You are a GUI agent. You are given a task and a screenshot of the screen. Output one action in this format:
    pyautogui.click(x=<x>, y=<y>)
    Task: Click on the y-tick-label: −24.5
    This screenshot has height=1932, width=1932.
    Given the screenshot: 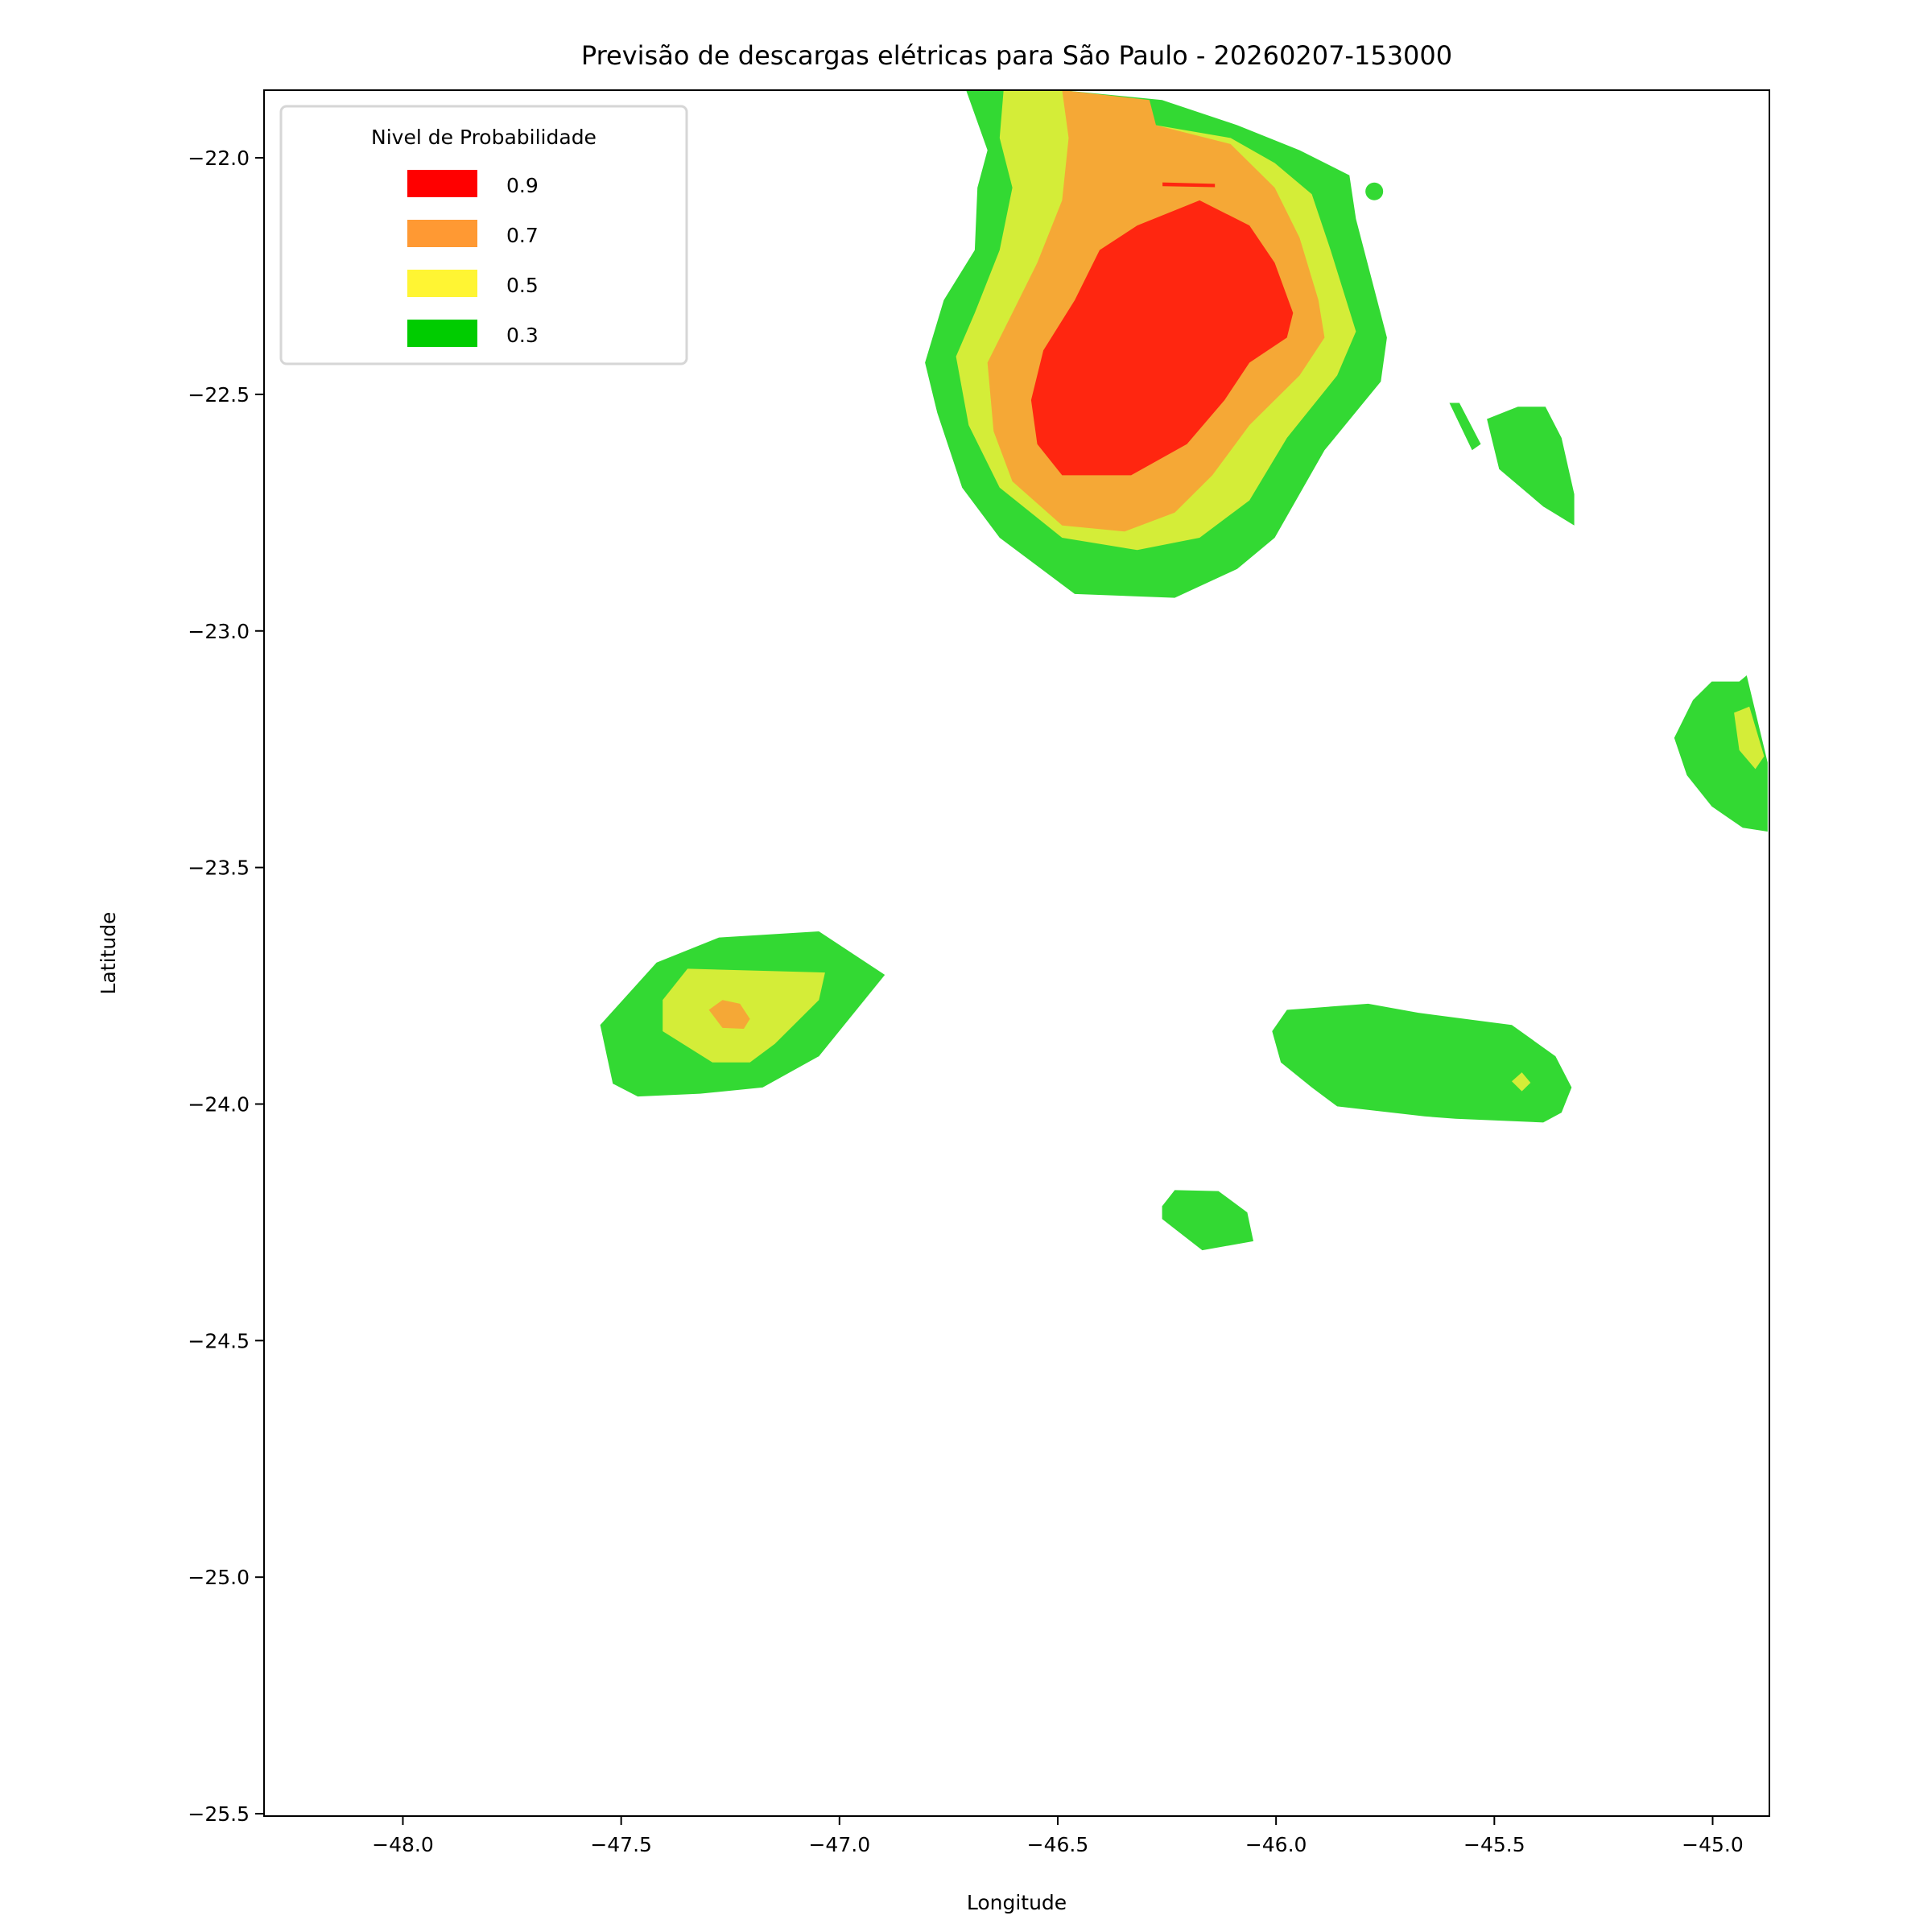 What is the action you would take?
    pyautogui.click(x=219, y=1340)
    